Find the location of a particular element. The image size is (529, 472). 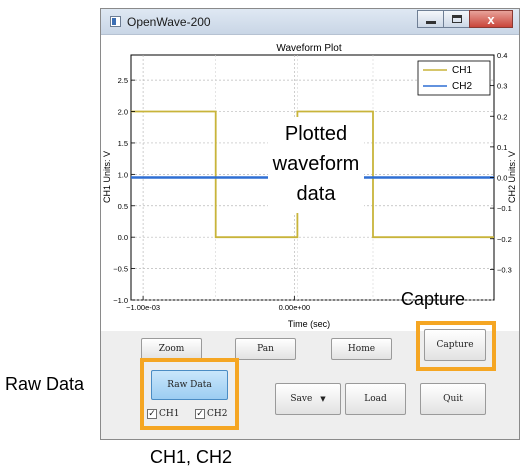

minimize-button is located at coordinates (430, 19).